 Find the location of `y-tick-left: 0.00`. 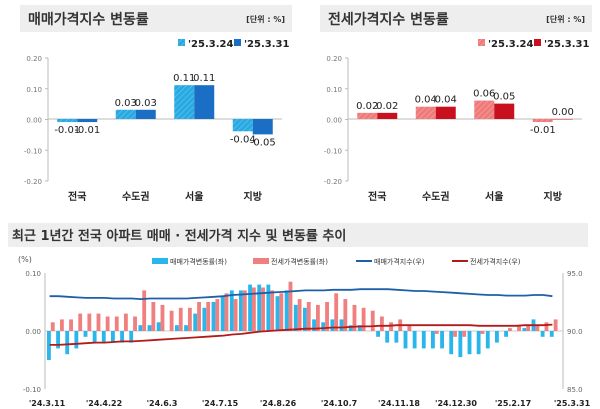

y-tick-left: 0.00 is located at coordinates (33, 332).